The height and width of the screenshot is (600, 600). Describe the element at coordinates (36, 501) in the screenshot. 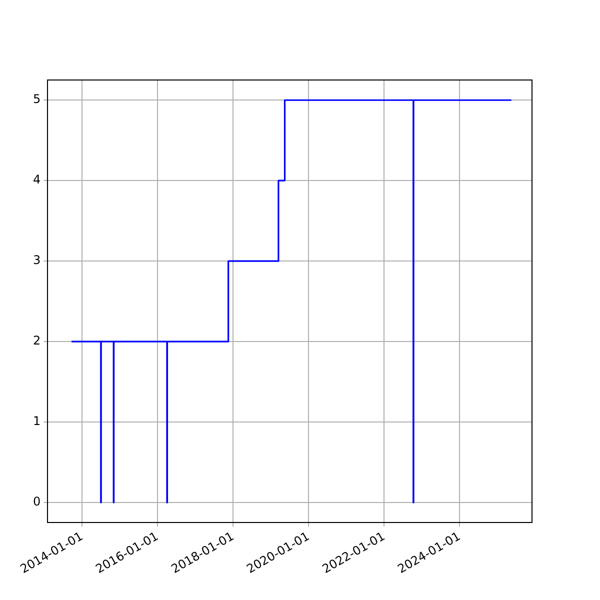

I see `y-tick-label: 0` at that location.